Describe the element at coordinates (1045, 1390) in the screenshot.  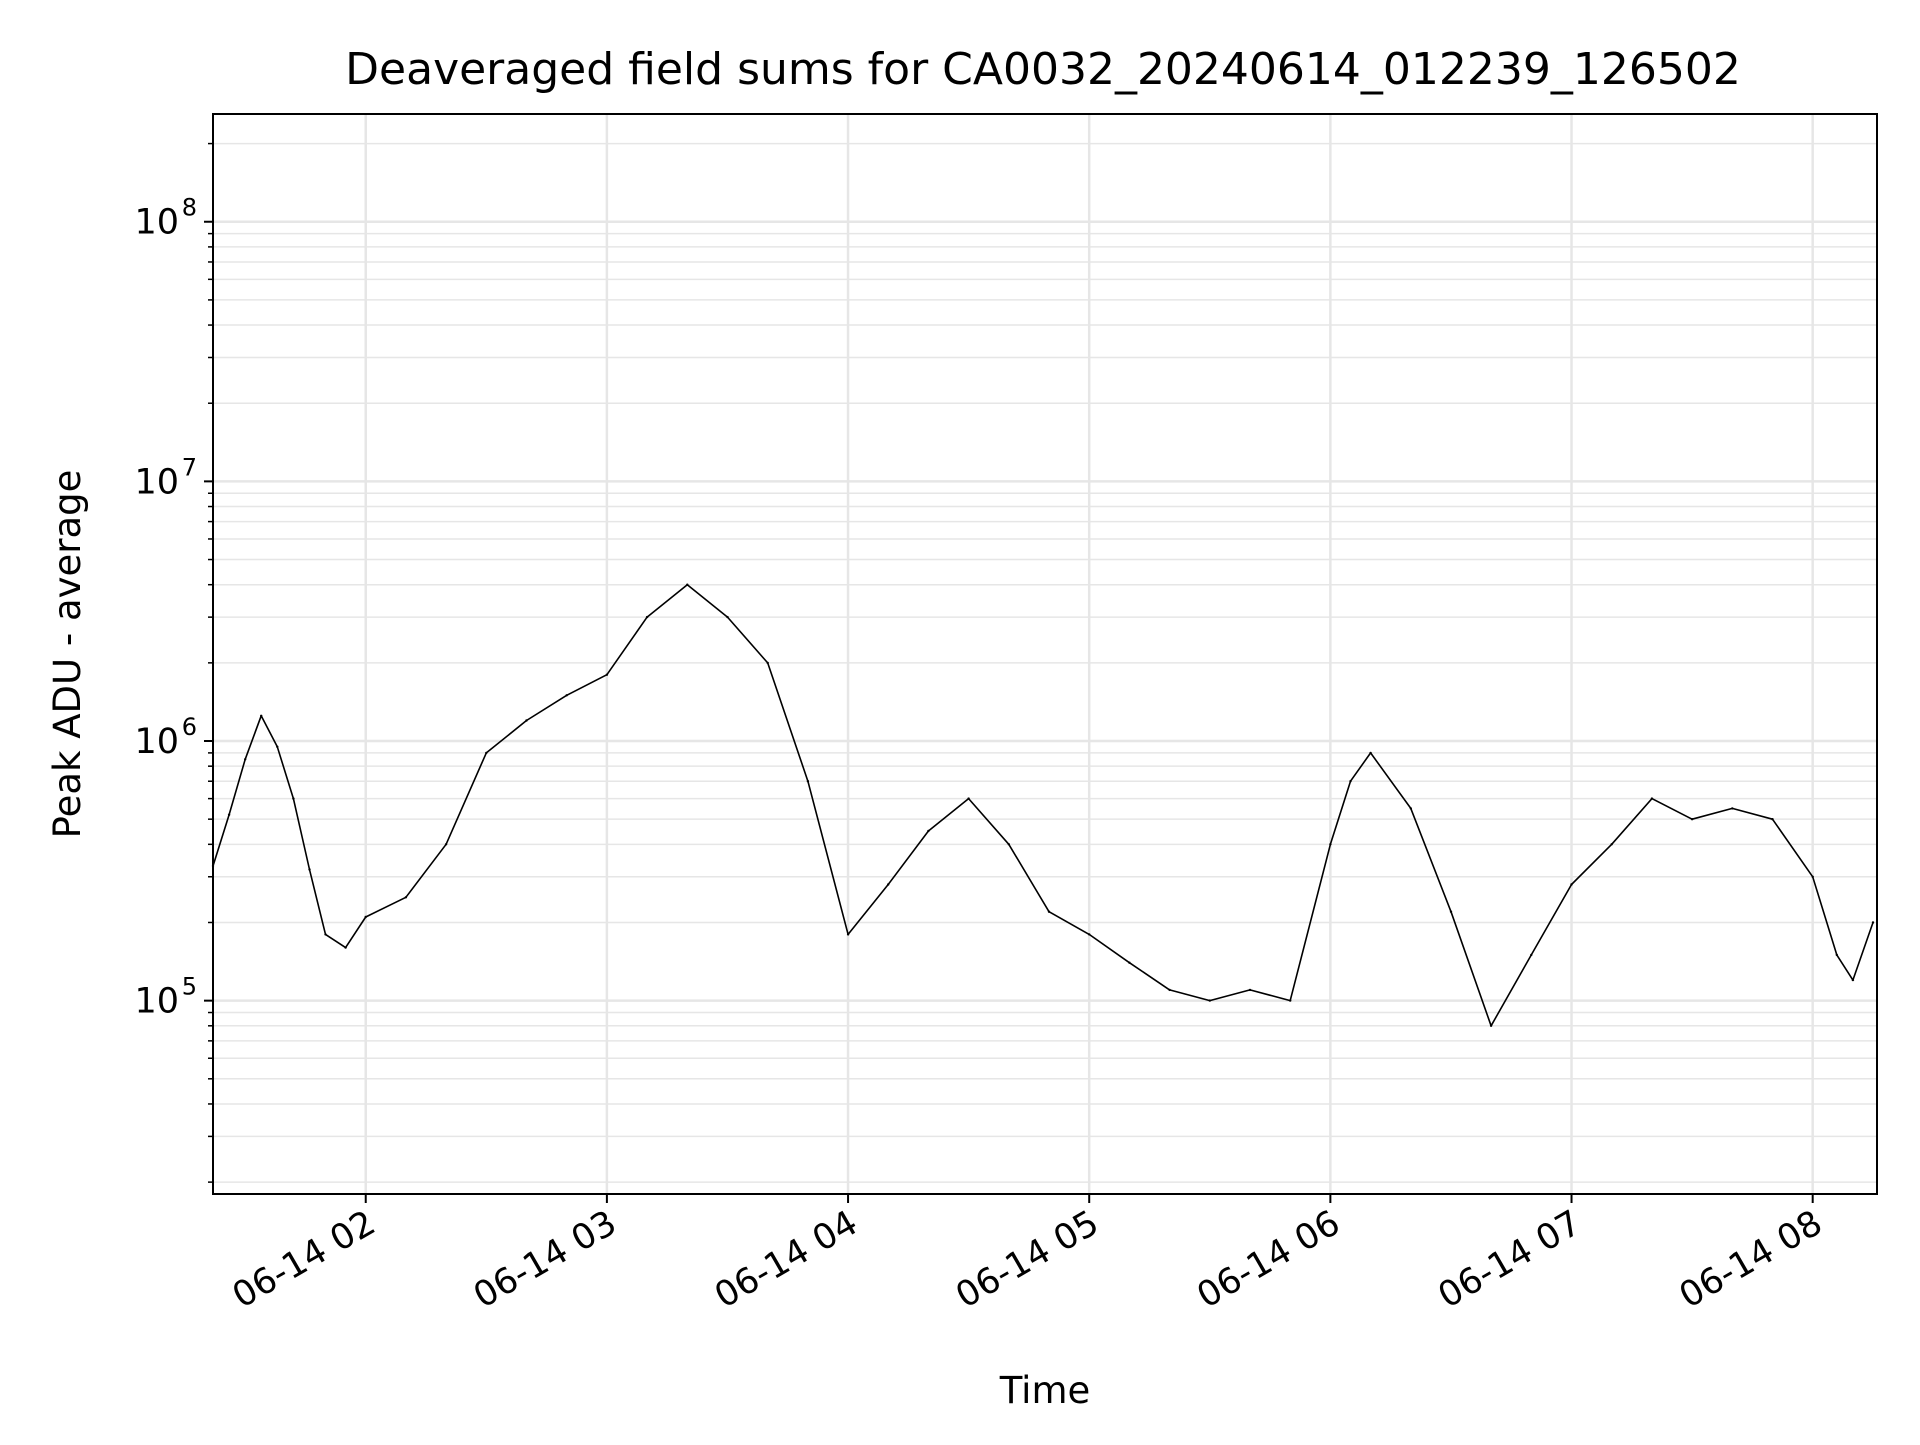
I see `x-axis-label: Time` at that location.